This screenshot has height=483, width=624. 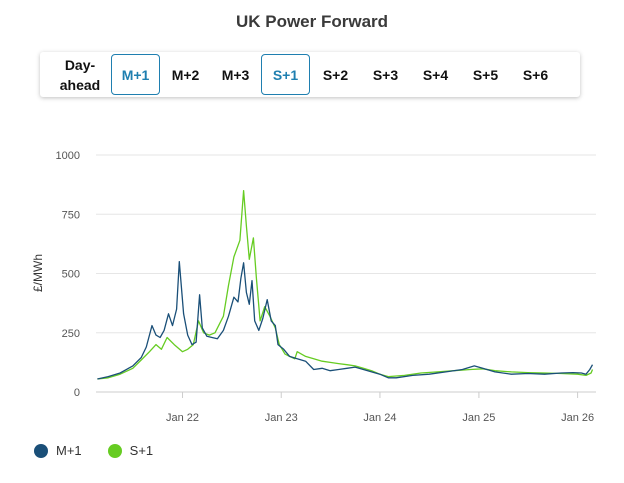 What do you see at coordinates (379, 418) in the screenshot?
I see `x-tick-label: Jan 24` at bounding box center [379, 418].